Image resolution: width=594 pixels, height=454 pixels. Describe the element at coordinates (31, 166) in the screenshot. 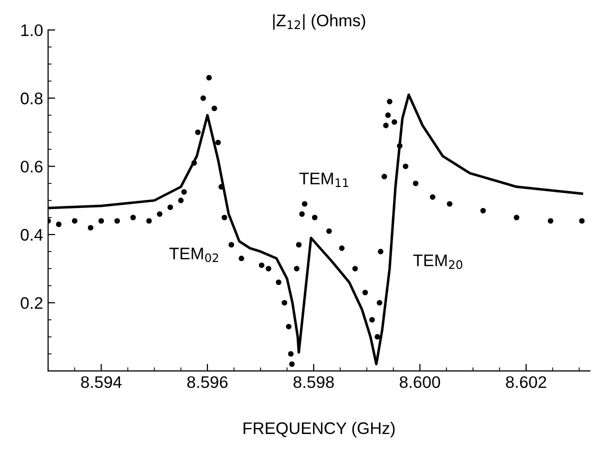

I see `y-tick-label: 0.6` at that location.